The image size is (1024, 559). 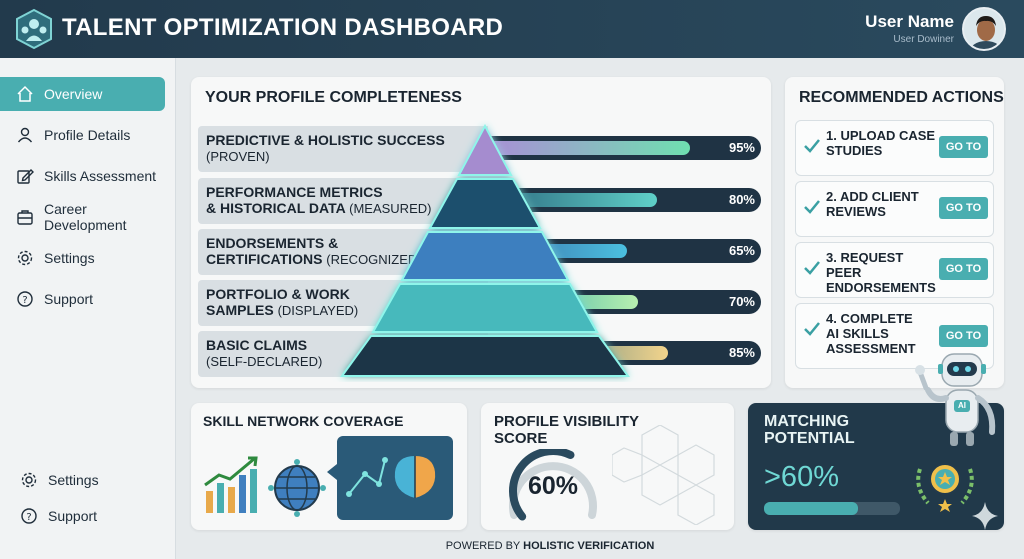 What do you see at coordinates (962, 405) in the screenshot?
I see `robot-badge-text: AI` at bounding box center [962, 405].